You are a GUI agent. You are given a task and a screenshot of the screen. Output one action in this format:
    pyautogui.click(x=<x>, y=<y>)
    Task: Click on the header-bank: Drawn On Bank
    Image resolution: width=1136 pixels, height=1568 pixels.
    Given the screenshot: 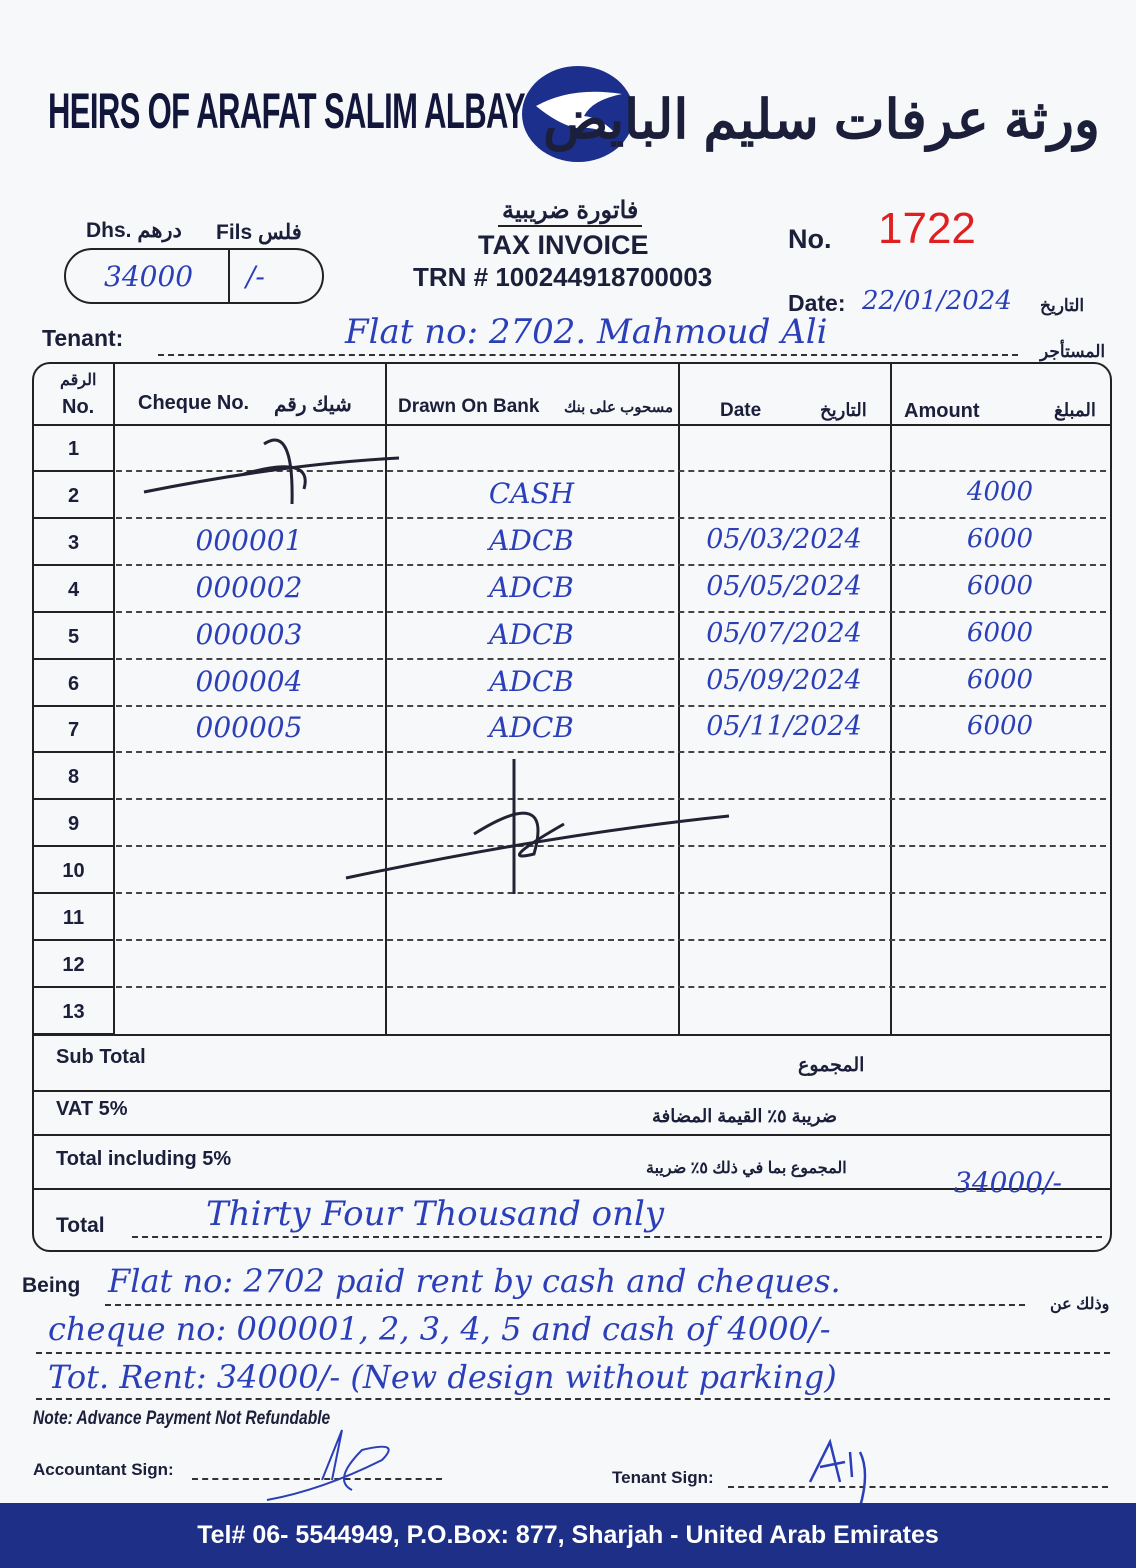 What is the action you would take?
    pyautogui.click(x=469, y=406)
    